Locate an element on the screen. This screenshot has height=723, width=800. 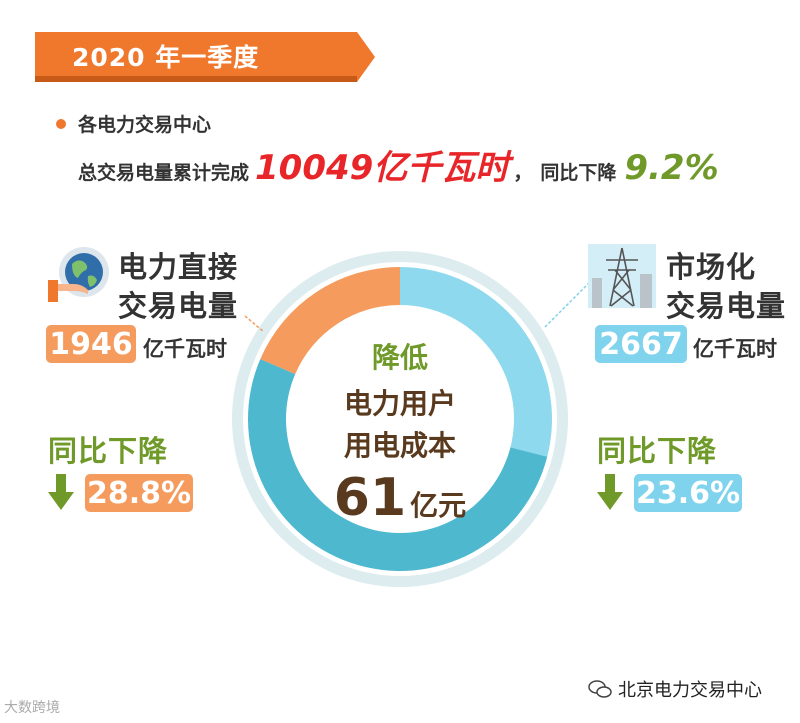
center-line2: 电力用户 is located at coordinates (399, 403).